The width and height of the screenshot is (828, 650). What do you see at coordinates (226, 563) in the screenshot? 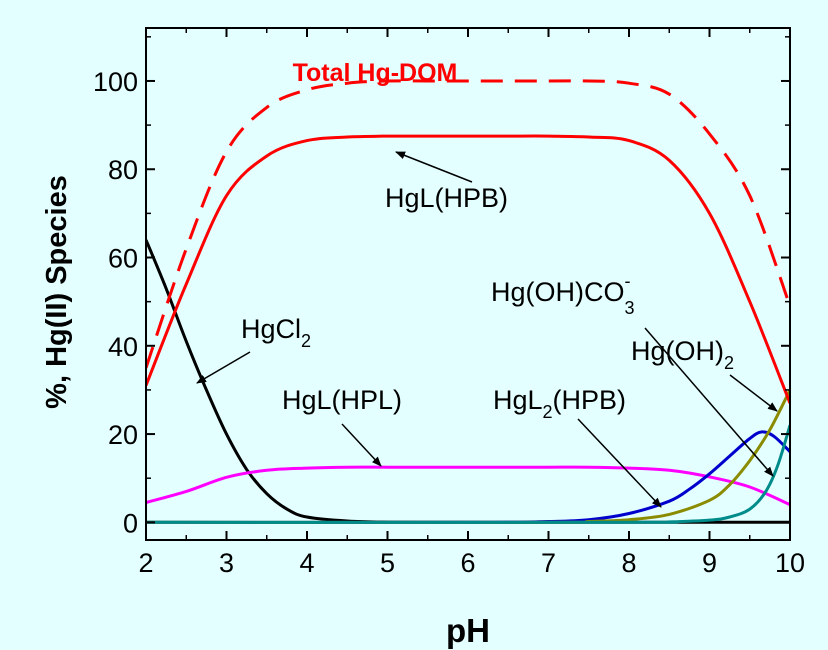
I see `x-tick-label: 3` at bounding box center [226, 563].